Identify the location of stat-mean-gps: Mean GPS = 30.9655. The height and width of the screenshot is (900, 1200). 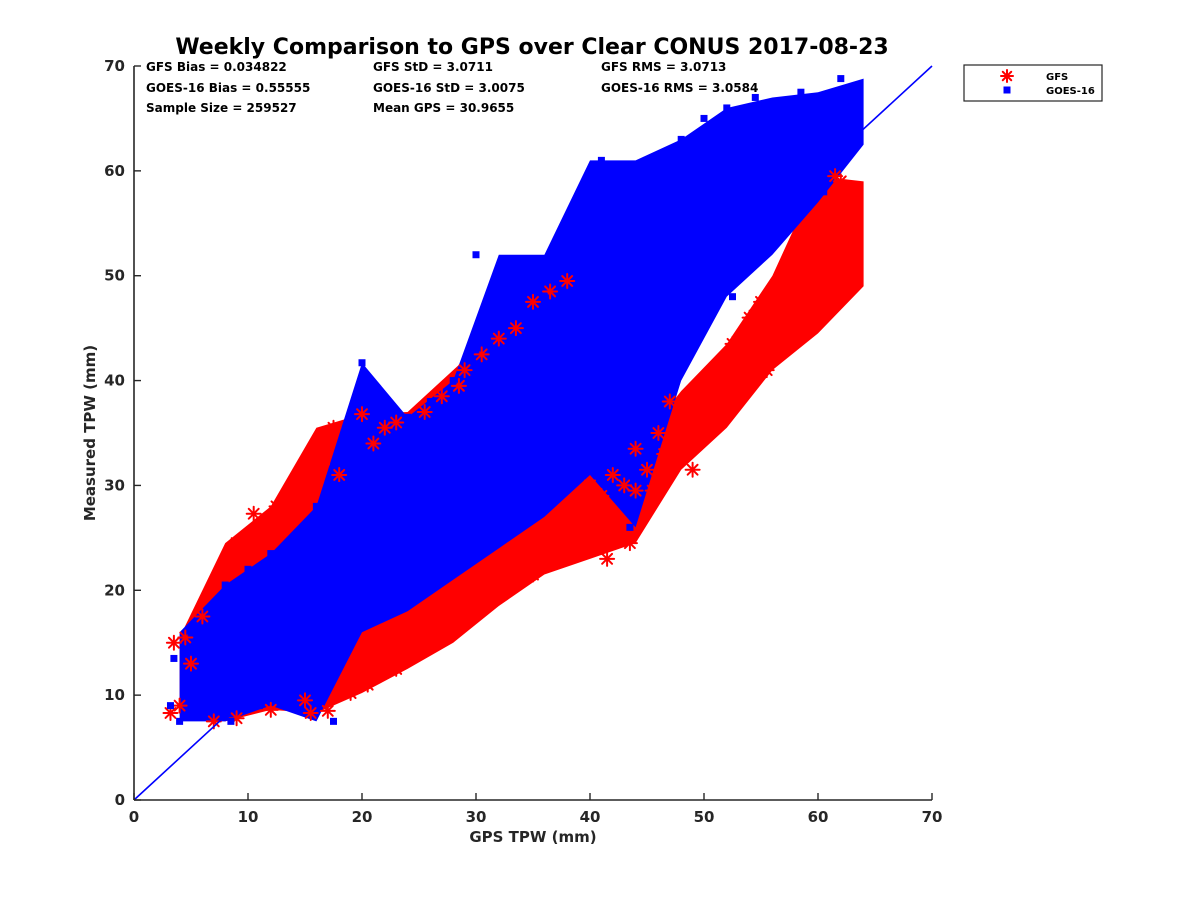
(443, 108).